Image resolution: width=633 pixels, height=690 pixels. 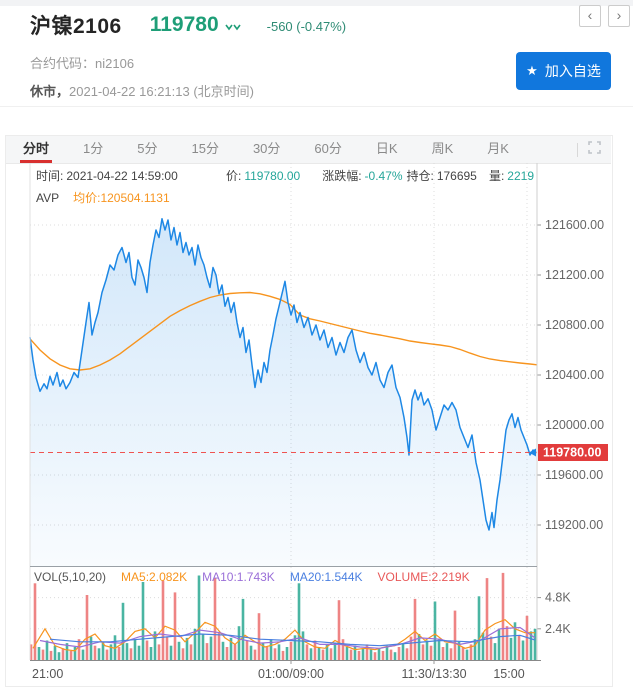 What do you see at coordinates (36, 149) in the screenshot?
I see `tab-timeline: 分时` at bounding box center [36, 149].